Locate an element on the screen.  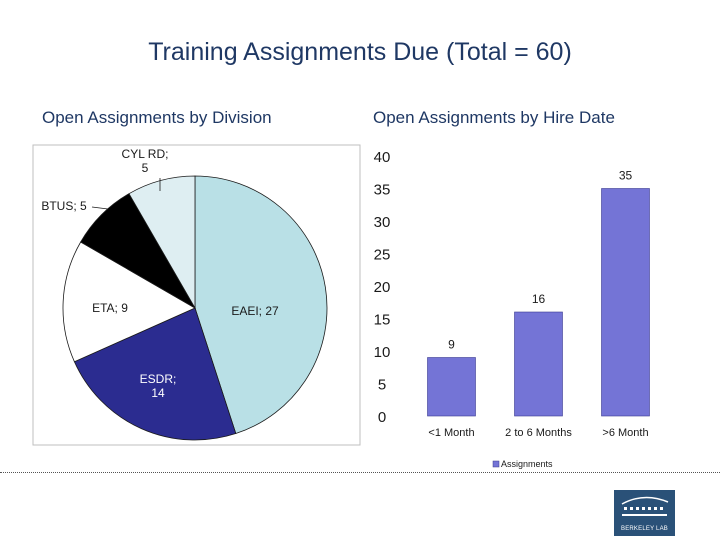
pie-label-eaei: EAEI; 27 is located at coordinates (255, 311).